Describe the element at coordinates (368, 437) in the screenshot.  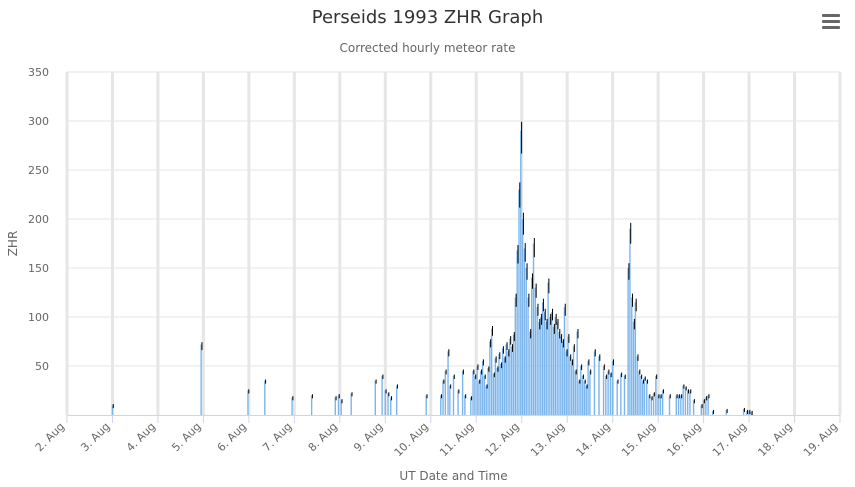
I see `x-tick-label: 9. Aug` at that location.